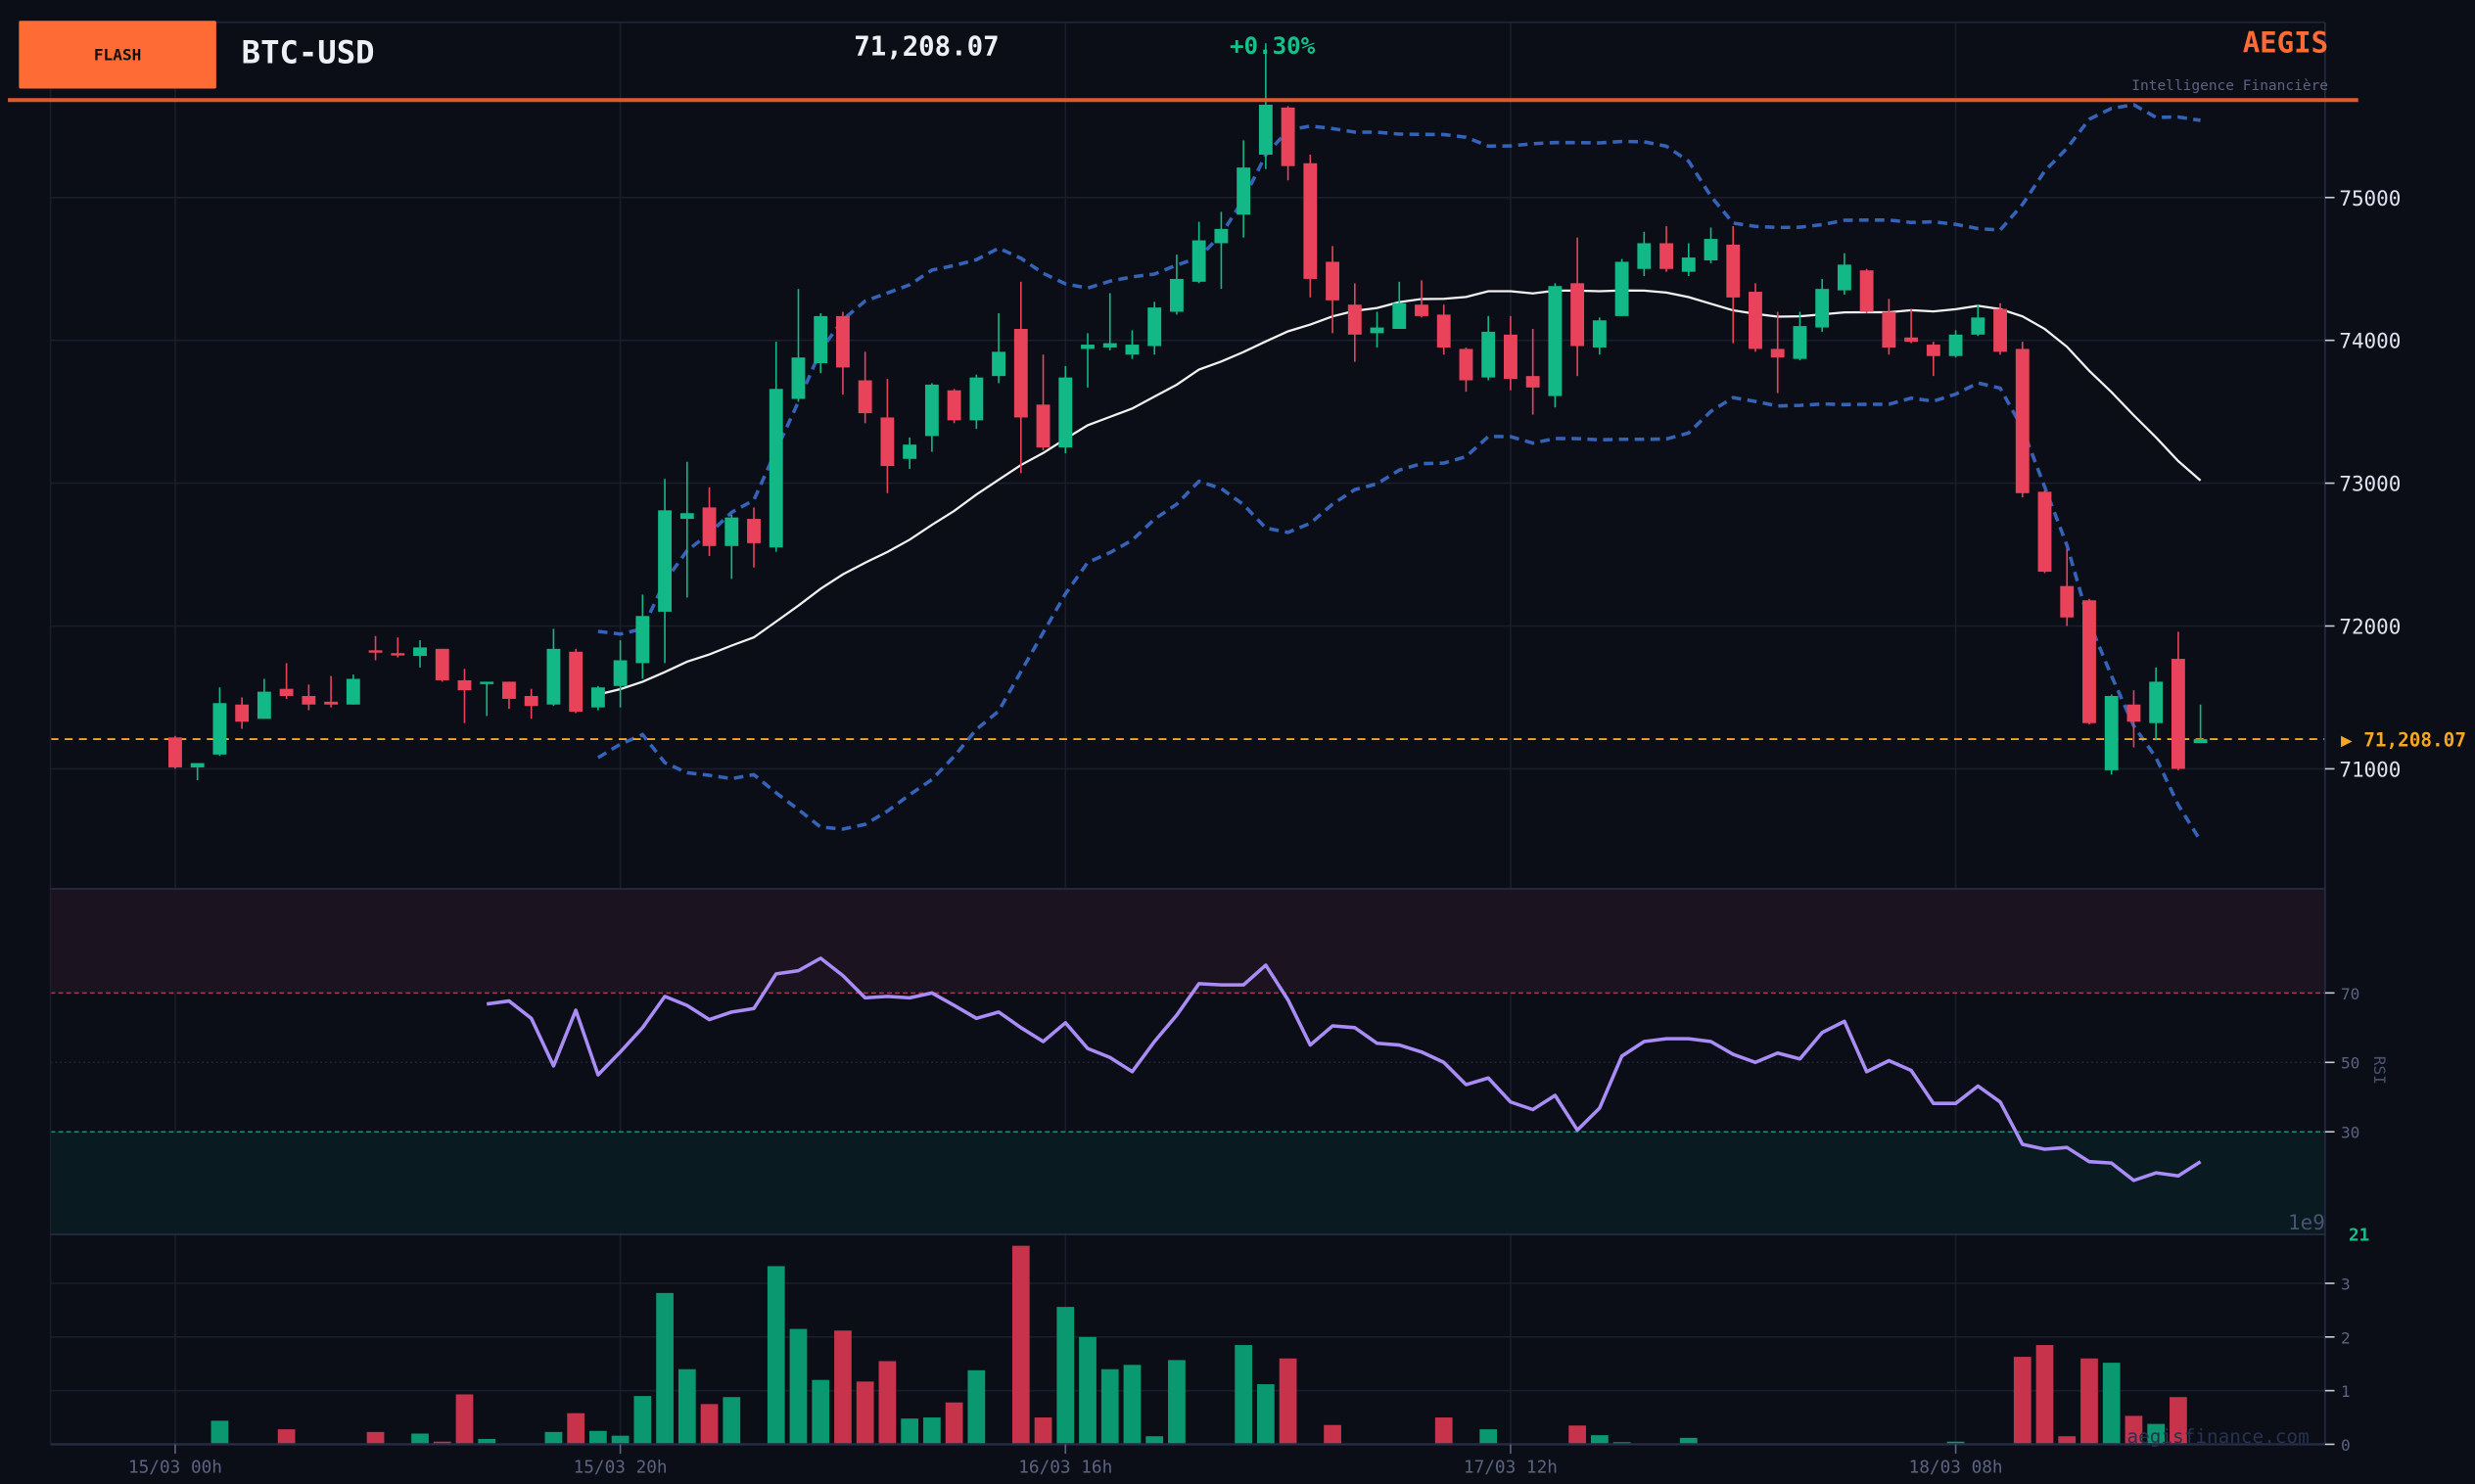 The width and height of the screenshot is (2475, 1484). Describe the element at coordinates (308, 52) in the screenshot. I see `symbol-title: BTC-USD` at that location.